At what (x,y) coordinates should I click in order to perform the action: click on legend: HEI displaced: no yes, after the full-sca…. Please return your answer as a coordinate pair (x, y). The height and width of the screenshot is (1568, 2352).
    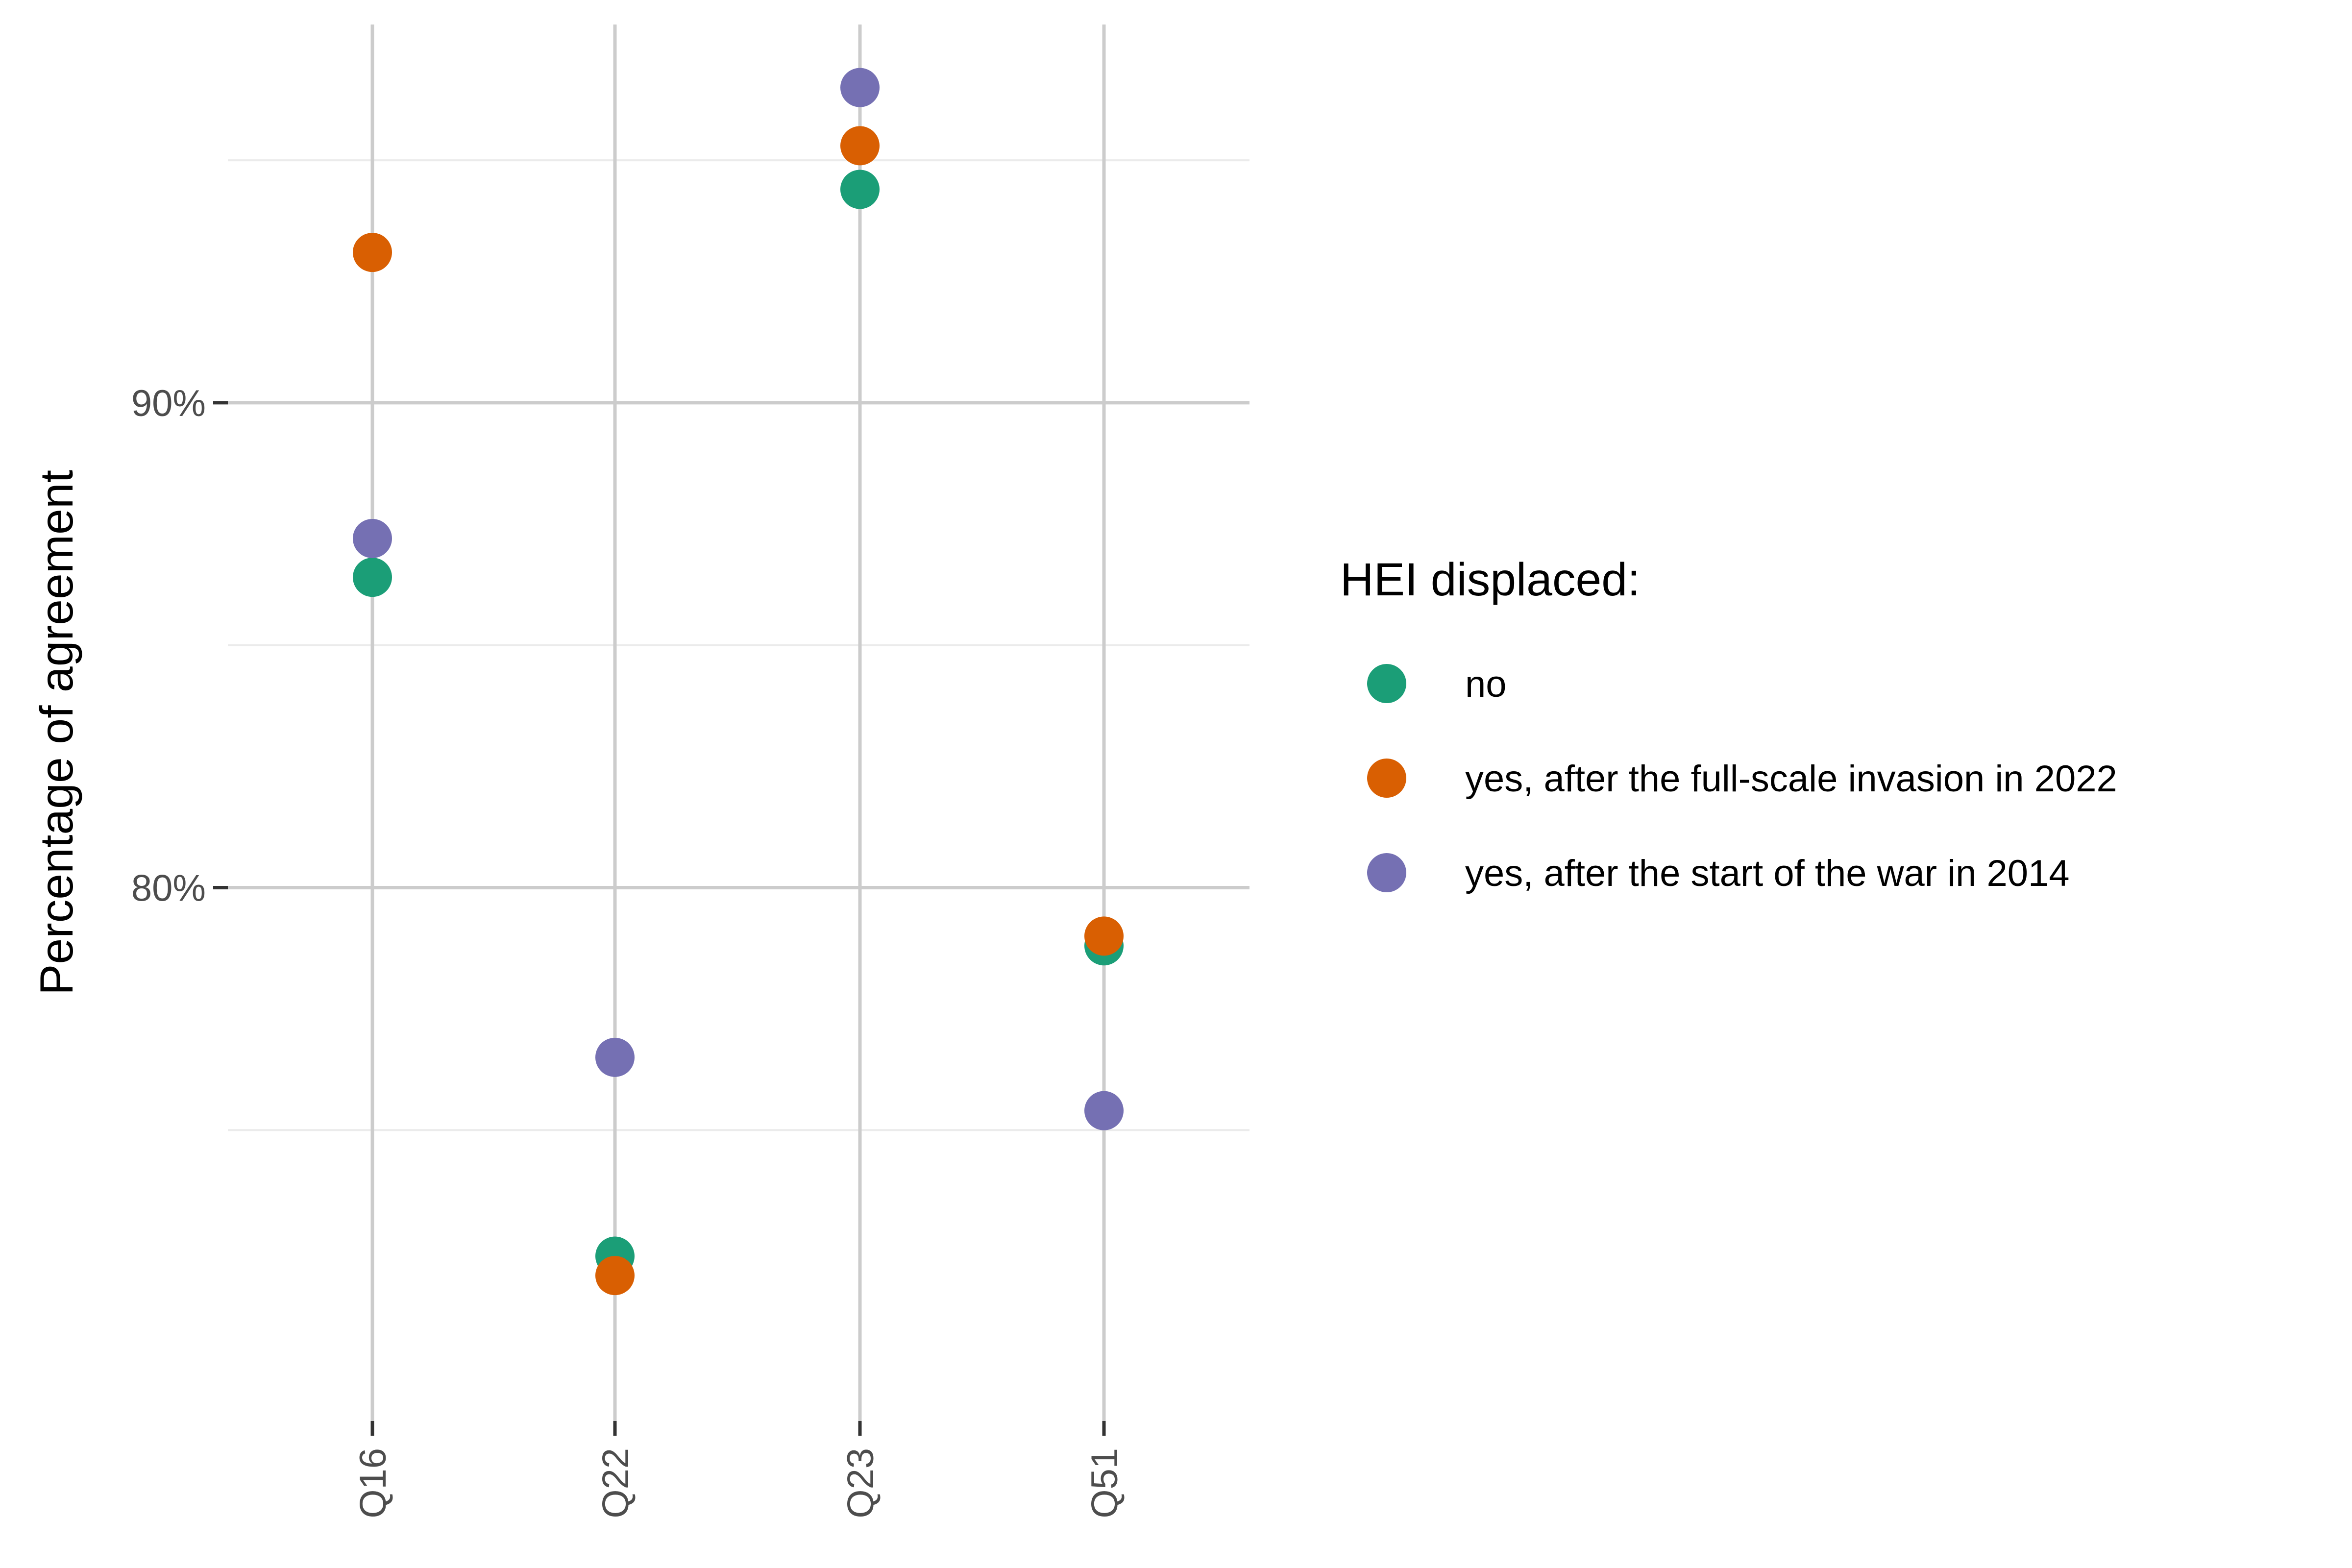
    Looking at the image, I should click on (1728, 724).